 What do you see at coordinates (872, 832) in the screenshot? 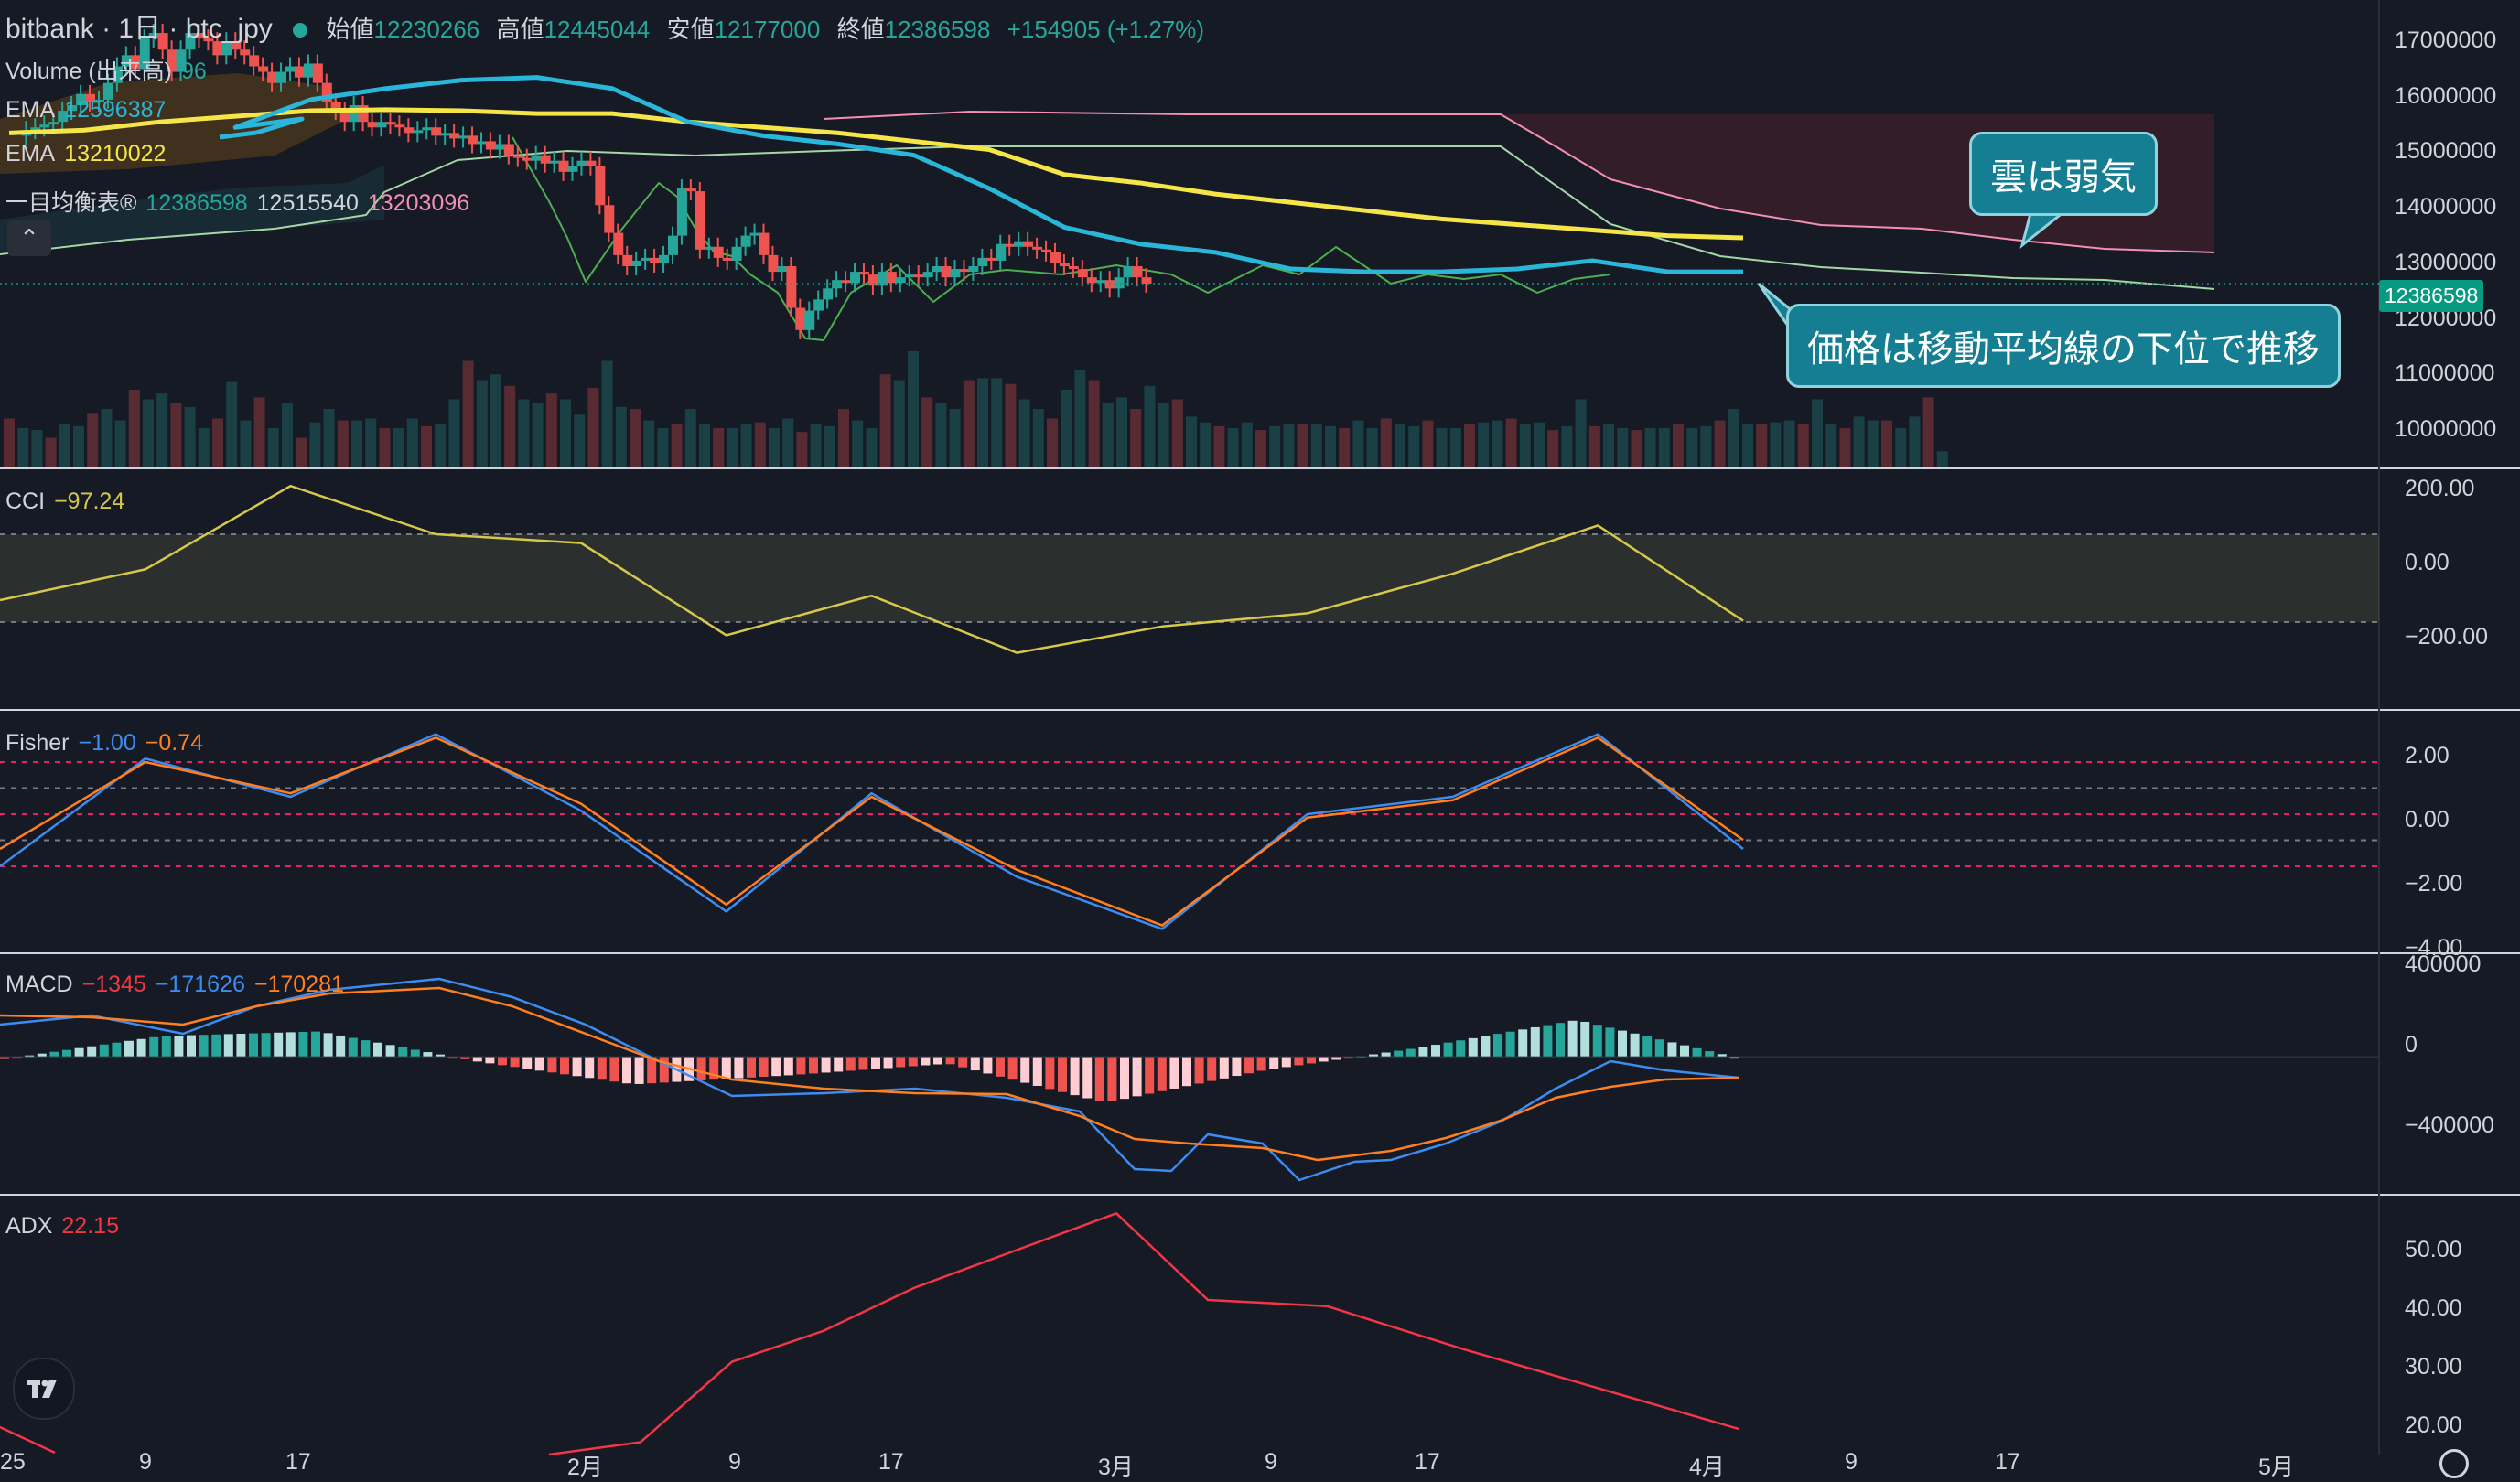
I see `fisher-trigger-line` at bounding box center [872, 832].